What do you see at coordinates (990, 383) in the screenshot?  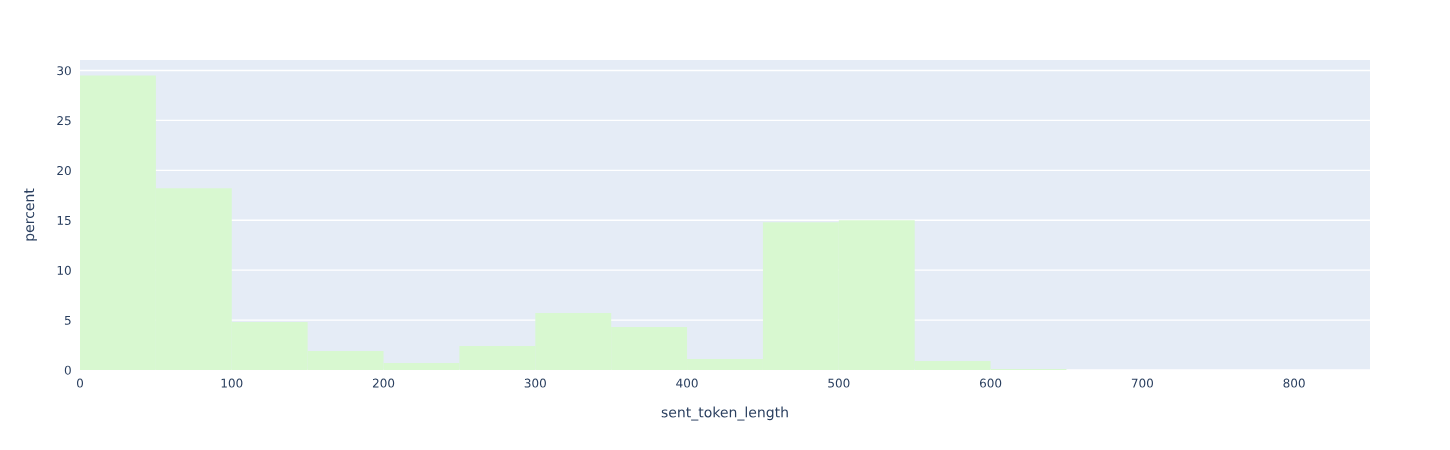 I see `x-tick-label: 600` at bounding box center [990, 383].